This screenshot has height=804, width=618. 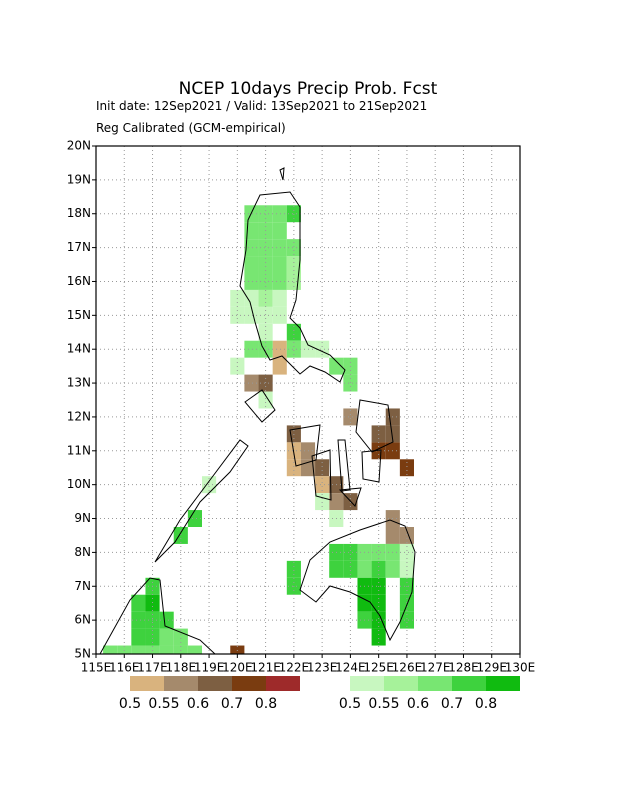 What do you see at coordinates (82, 518) in the screenshot?
I see `y-tick-label: 9N` at bounding box center [82, 518].